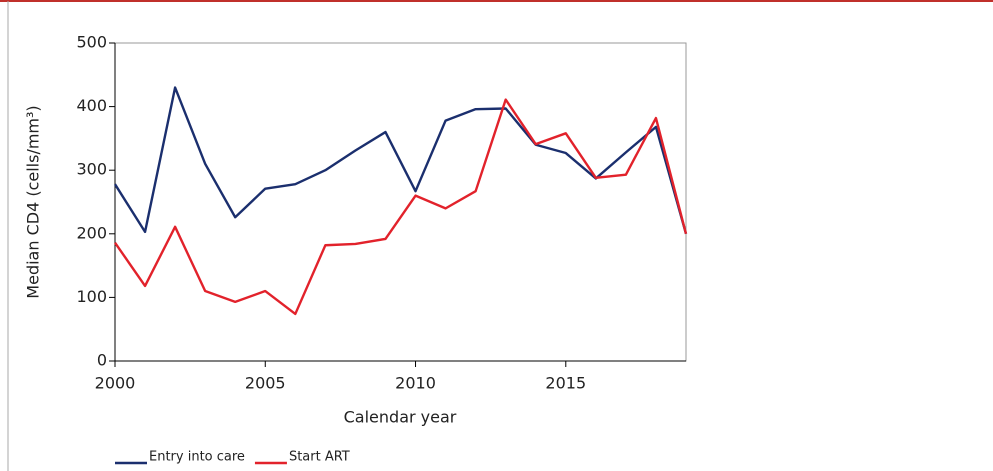 Image resolution: width=993 pixels, height=471 pixels. Describe the element at coordinates (91, 232) in the screenshot. I see `y-tick-label: 200` at that location.